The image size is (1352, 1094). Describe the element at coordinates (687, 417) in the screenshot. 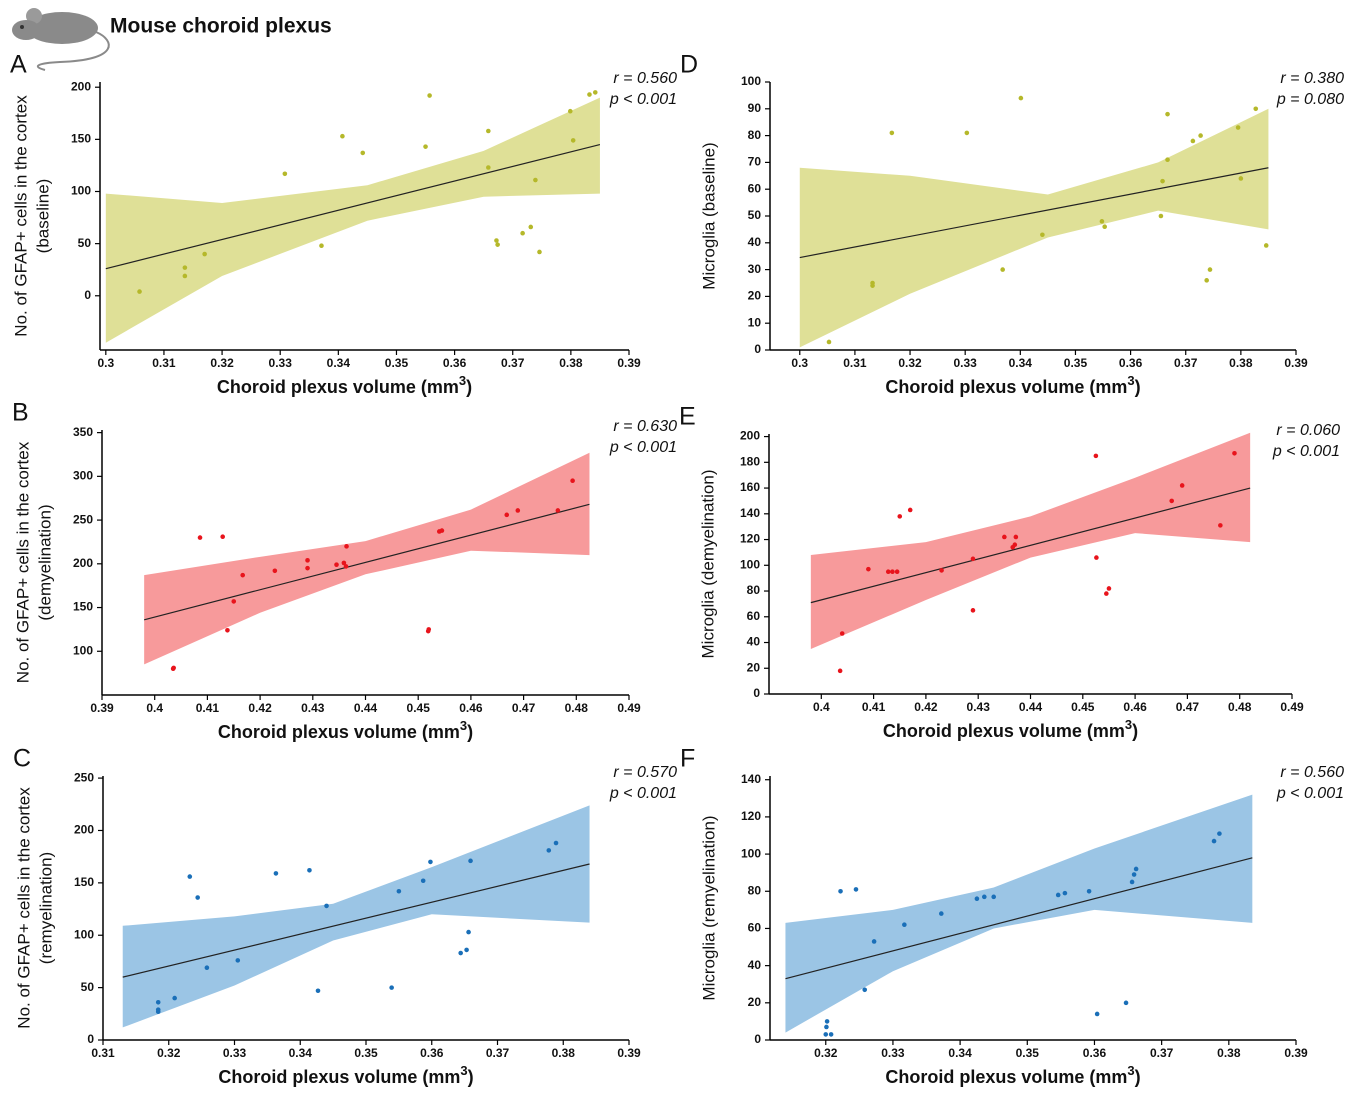

I see `panel-label: E` at that location.